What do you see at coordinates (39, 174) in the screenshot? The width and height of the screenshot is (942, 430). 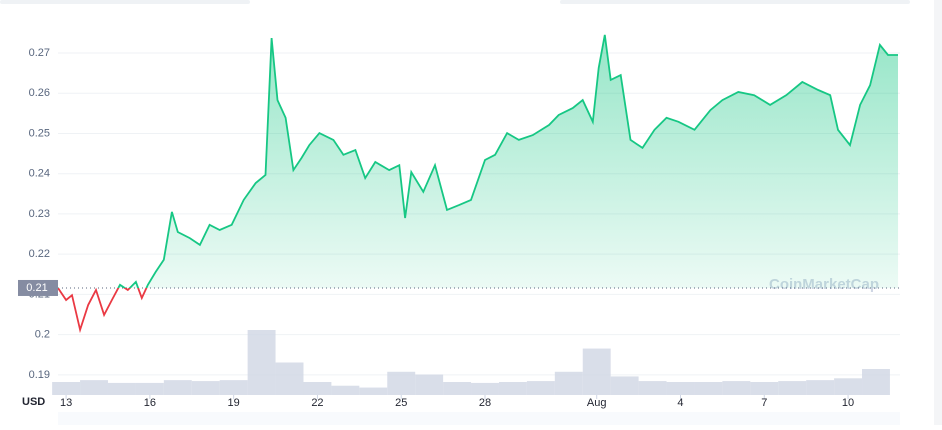 I see `y-tick-label: 0.24` at bounding box center [39, 174].